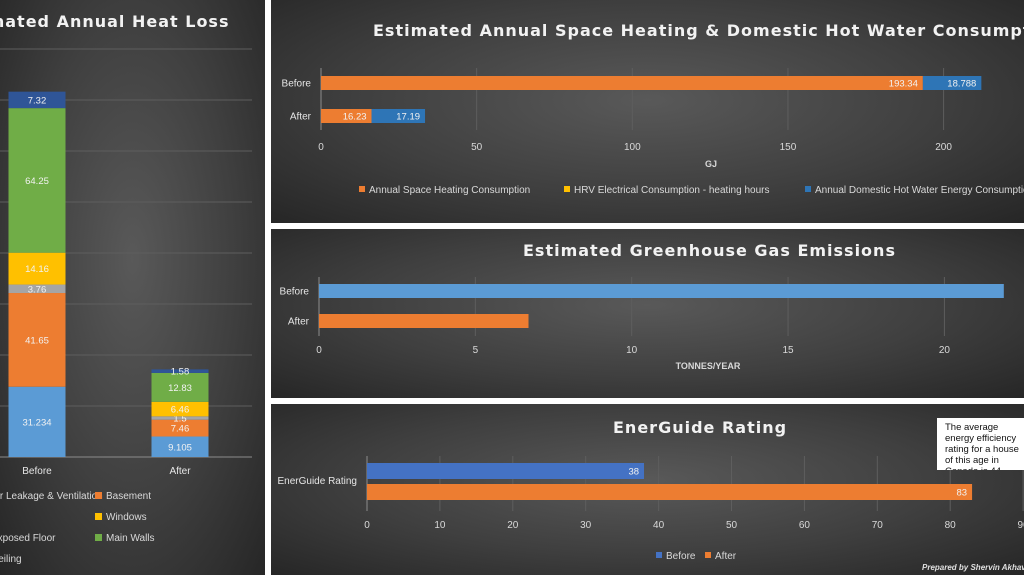  What do you see at coordinates (130, 538) in the screenshot?
I see `legend-label: Main Walls` at bounding box center [130, 538].